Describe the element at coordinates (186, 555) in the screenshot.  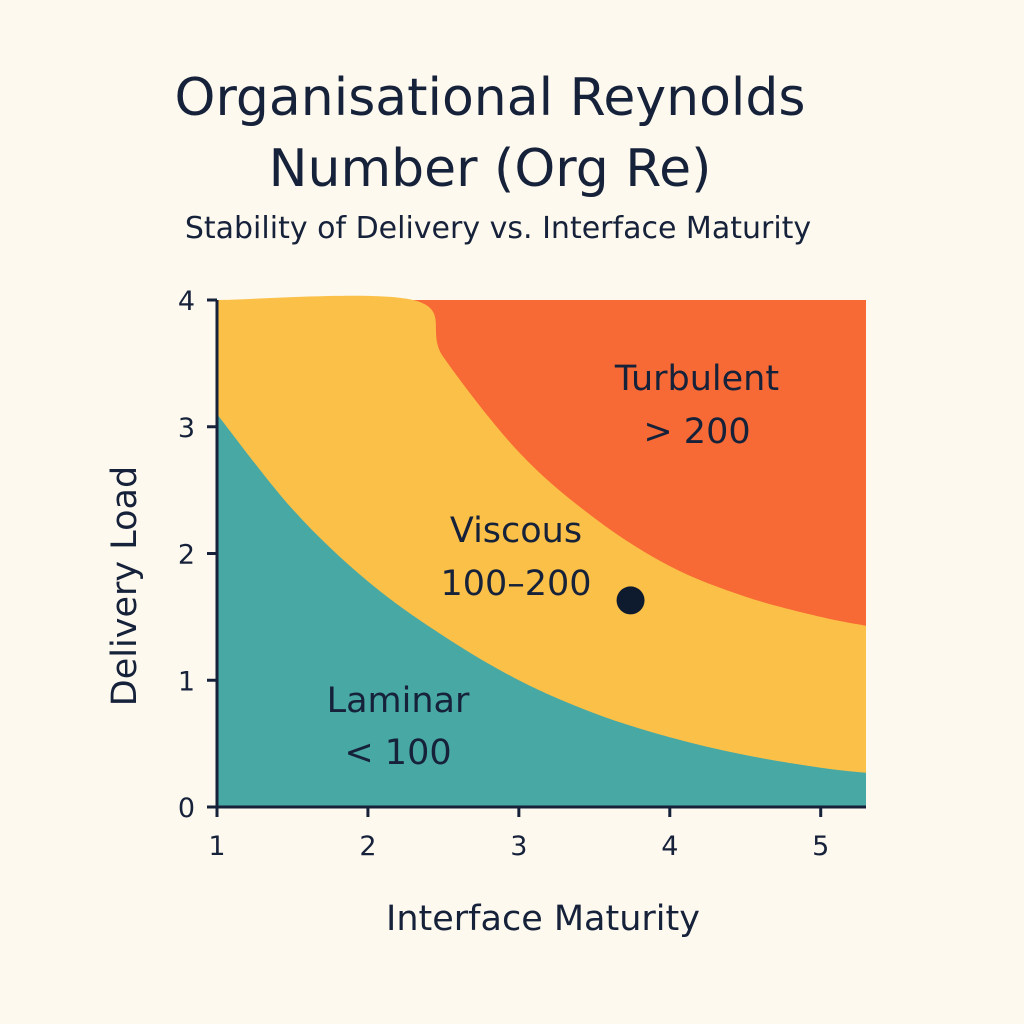
I see `y-tick-label: 2` at that location.